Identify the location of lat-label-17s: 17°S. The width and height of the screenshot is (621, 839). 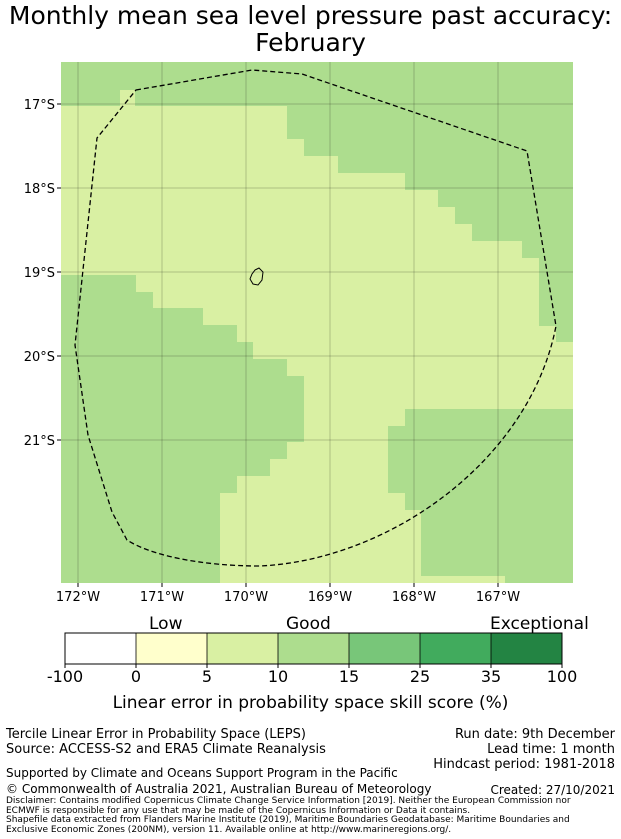
(39, 105).